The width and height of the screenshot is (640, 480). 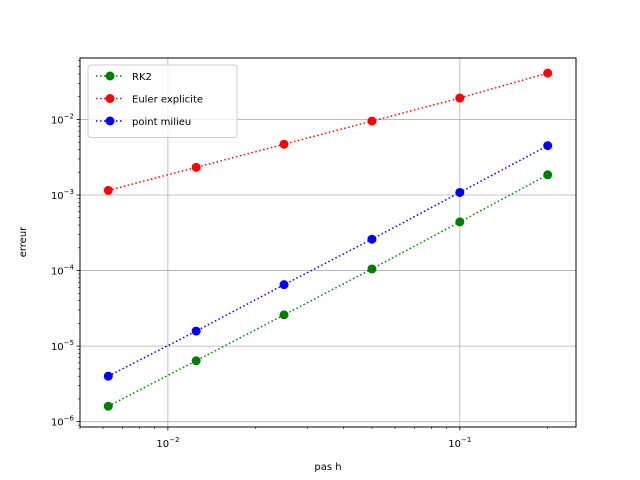 I want to click on y-tick-label: 10⁻⁶, so click(x=63, y=422).